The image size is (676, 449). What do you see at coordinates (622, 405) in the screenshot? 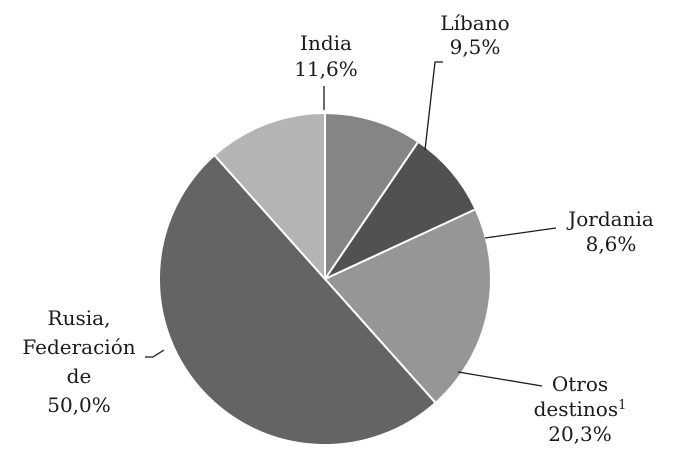
I see `footnote-marker: 1` at bounding box center [622, 405].